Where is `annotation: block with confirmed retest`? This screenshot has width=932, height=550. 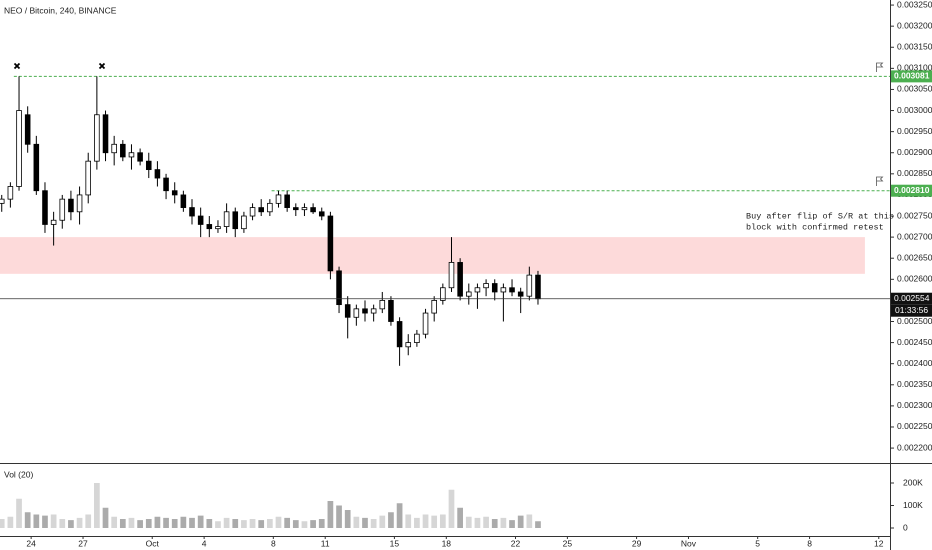
annotation: block with confirmed retest is located at coordinates (815, 227).